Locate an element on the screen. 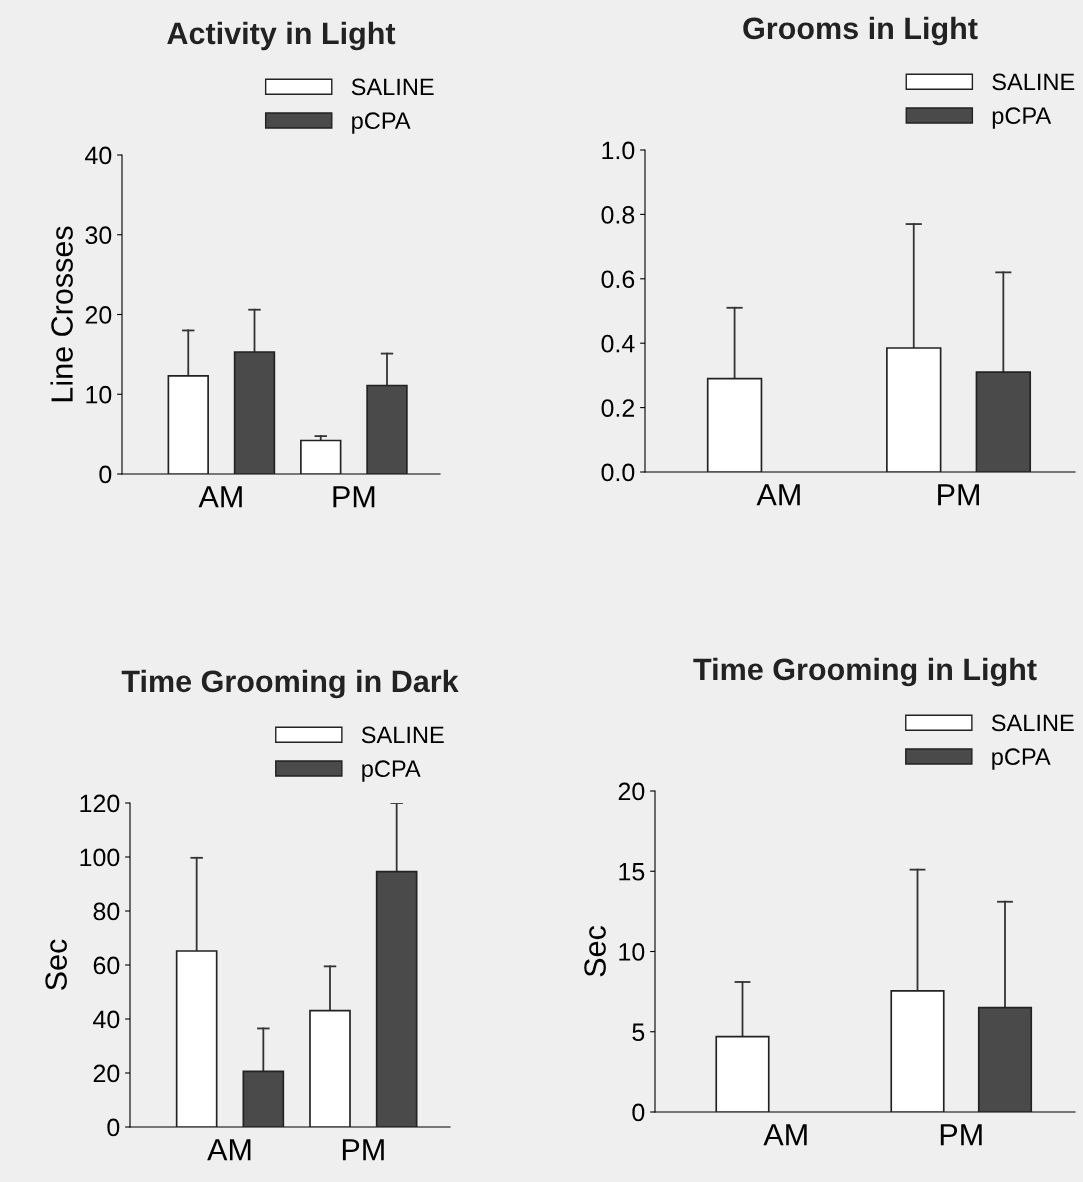 The height and width of the screenshot is (1182, 1083). y-tick-label: 0.4 is located at coordinates (618, 343).